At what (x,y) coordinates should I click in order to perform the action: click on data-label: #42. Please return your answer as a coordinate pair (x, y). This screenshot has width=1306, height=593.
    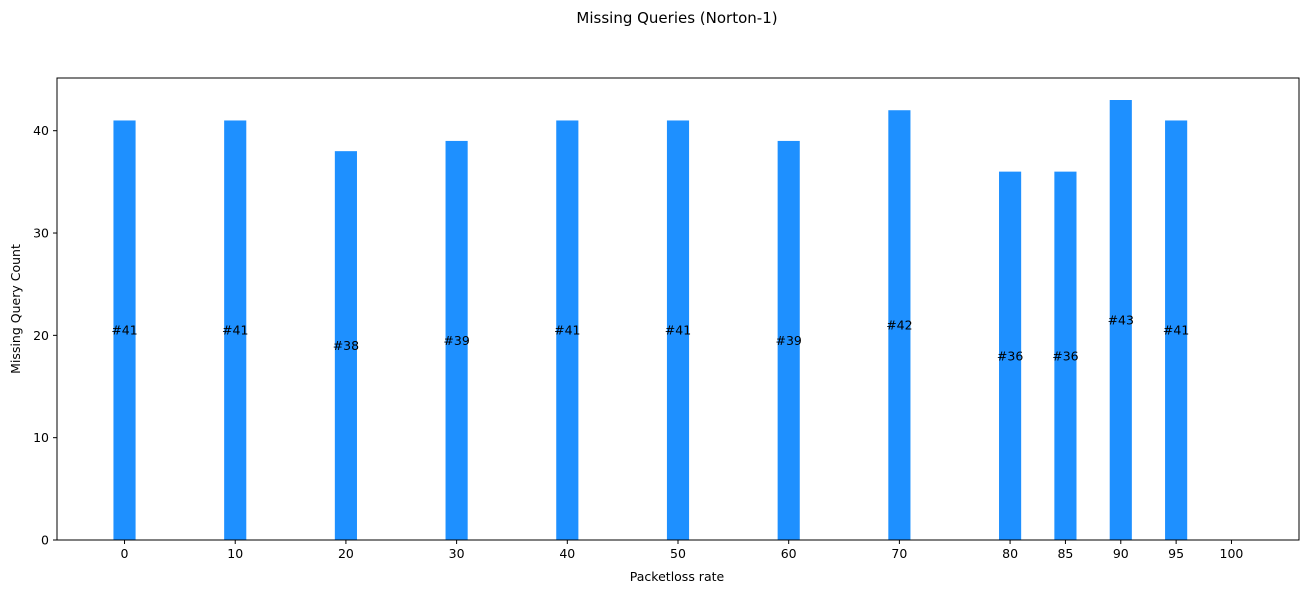
    Looking at the image, I should click on (899, 325).